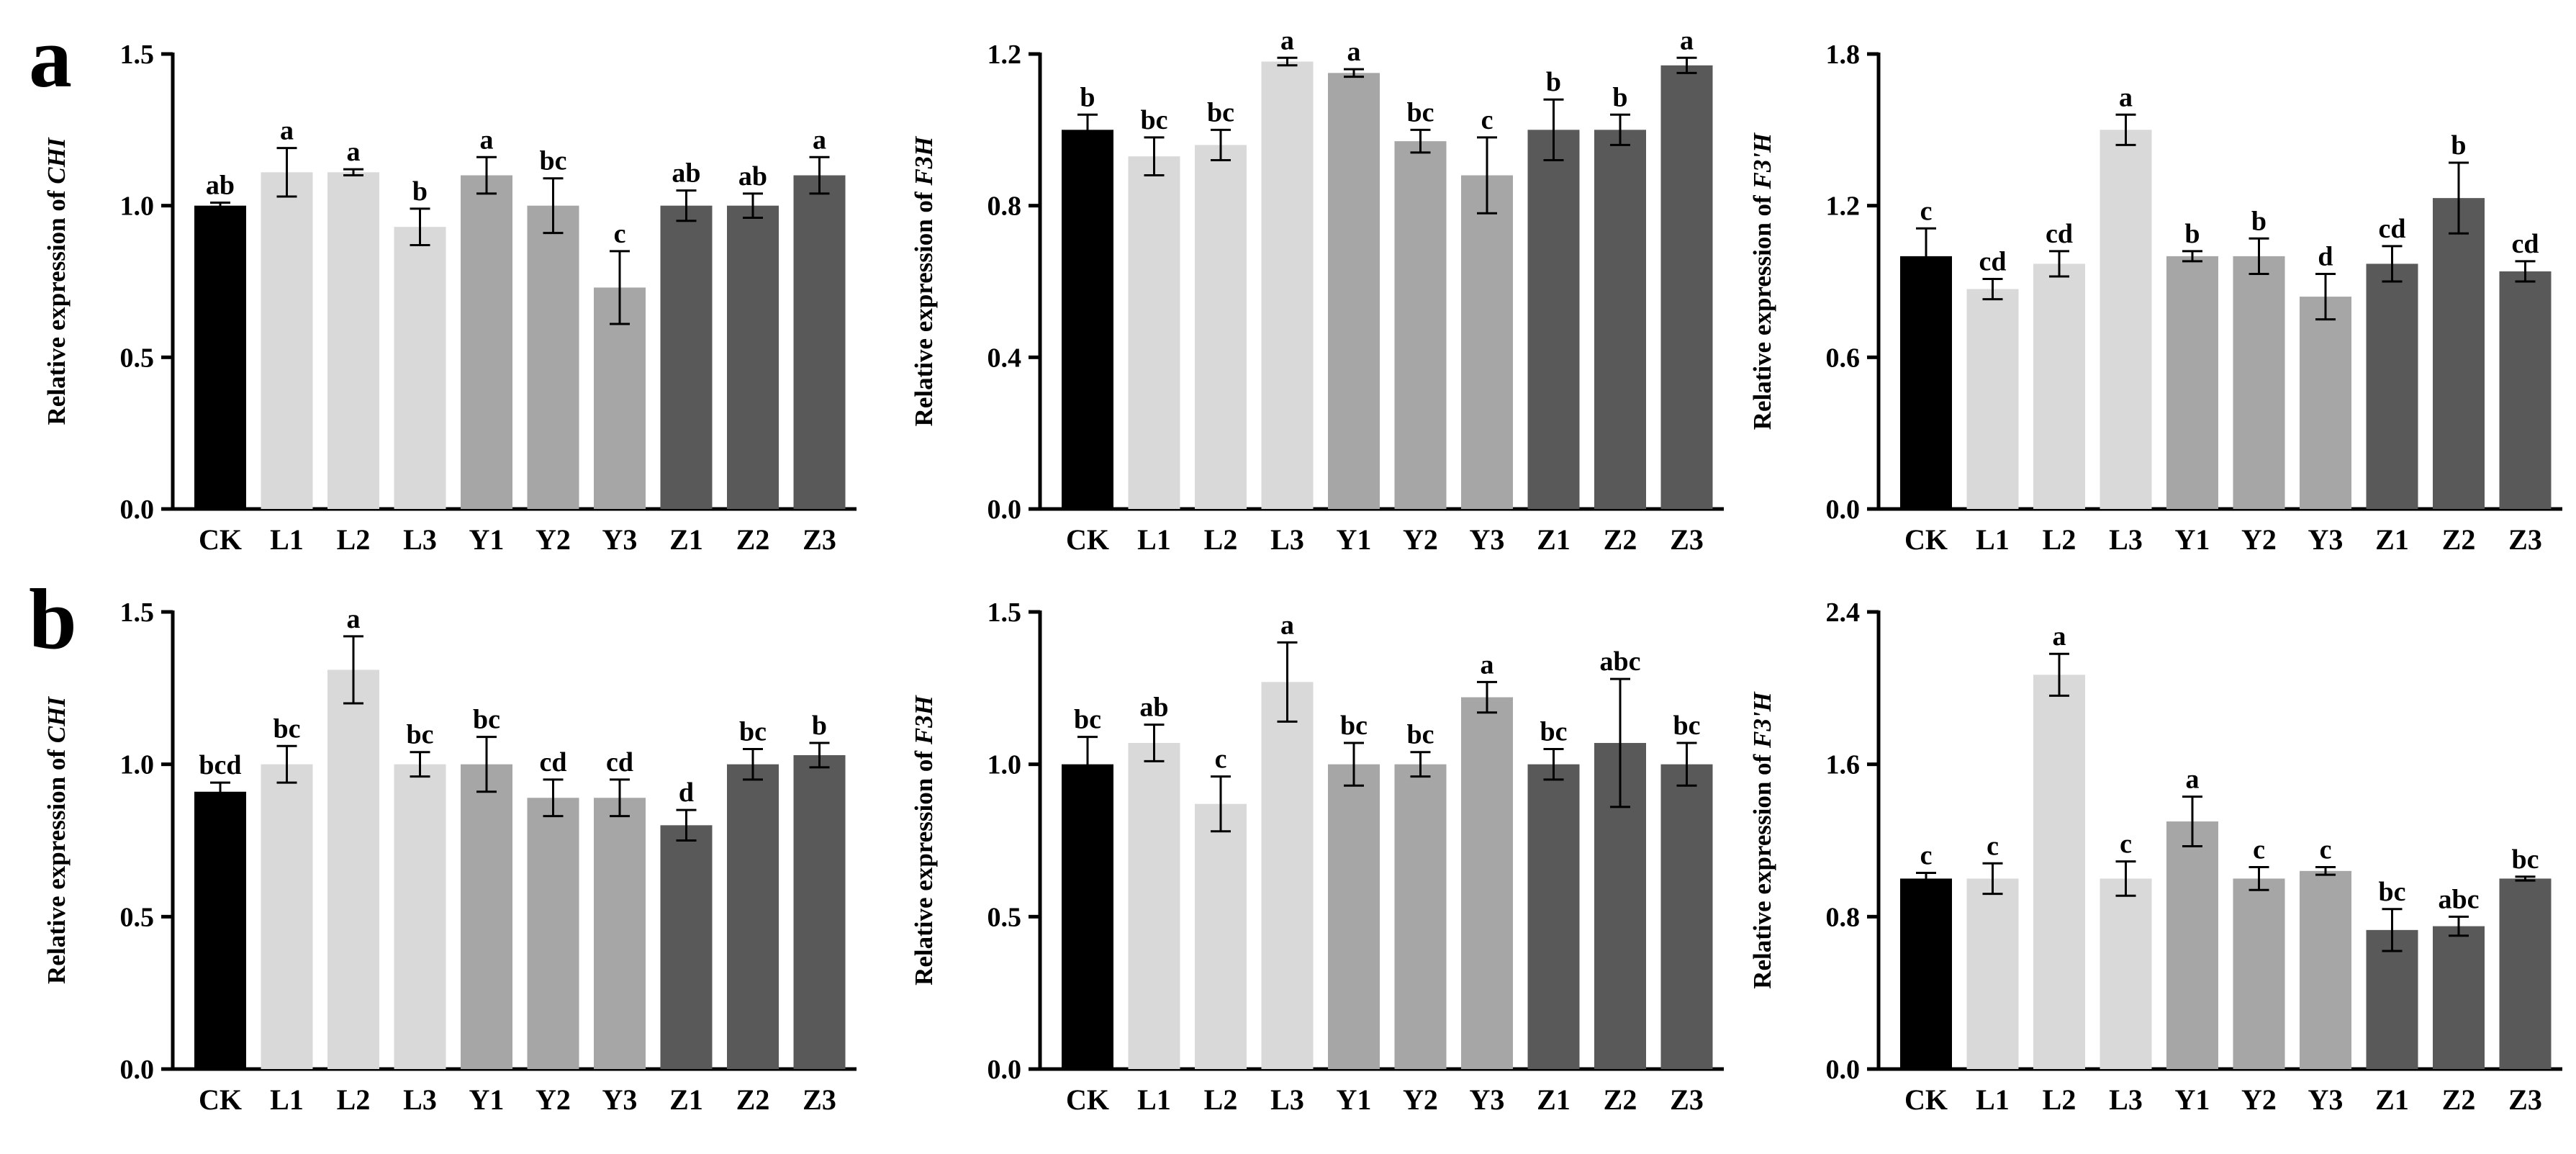 This screenshot has width=2576, height=1154. What do you see at coordinates (1221, 539) in the screenshot?
I see `a-f3h-x-tick-label-l2: L2` at bounding box center [1221, 539].